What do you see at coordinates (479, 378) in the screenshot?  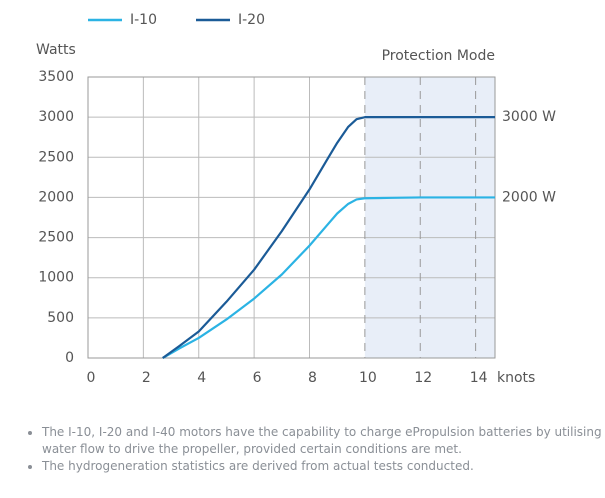 I see `x-tick-label: 14` at bounding box center [479, 378].